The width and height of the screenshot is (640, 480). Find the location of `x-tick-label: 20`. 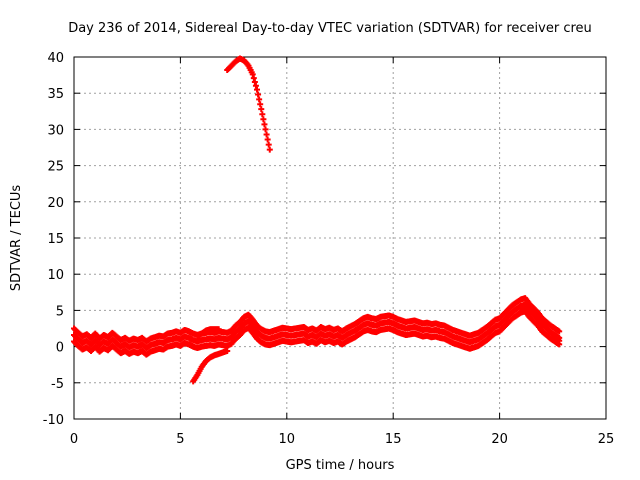

x-tick-label: 20 is located at coordinates (499, 439).